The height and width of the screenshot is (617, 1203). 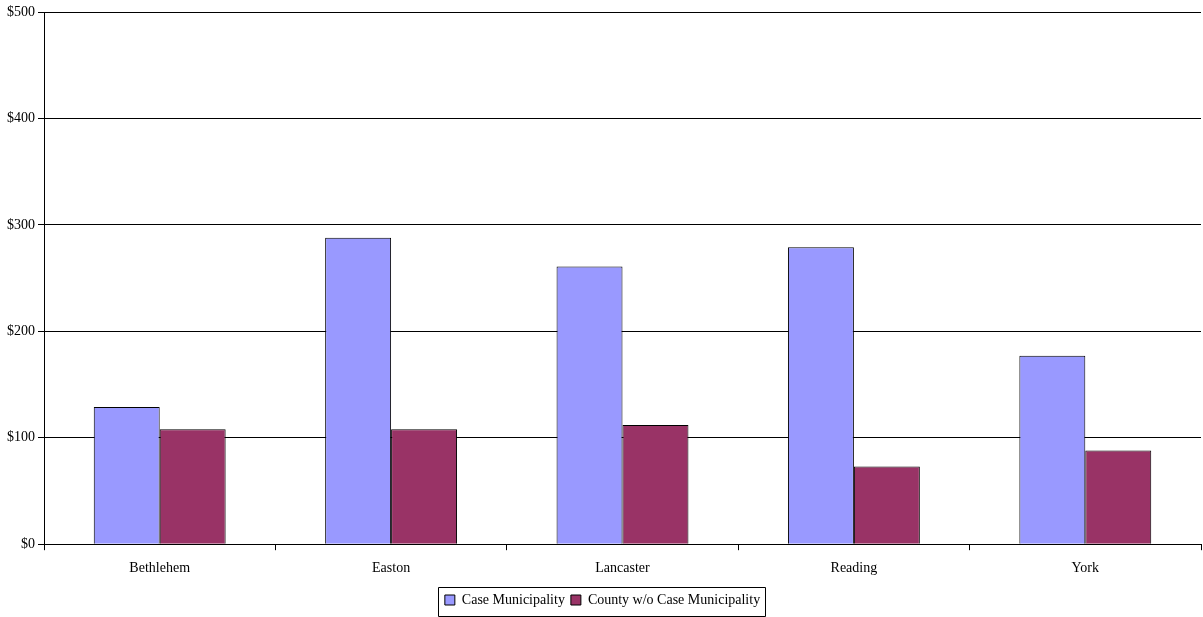 I want to click on y-tick-label: $400, so click(x=21, y=118).